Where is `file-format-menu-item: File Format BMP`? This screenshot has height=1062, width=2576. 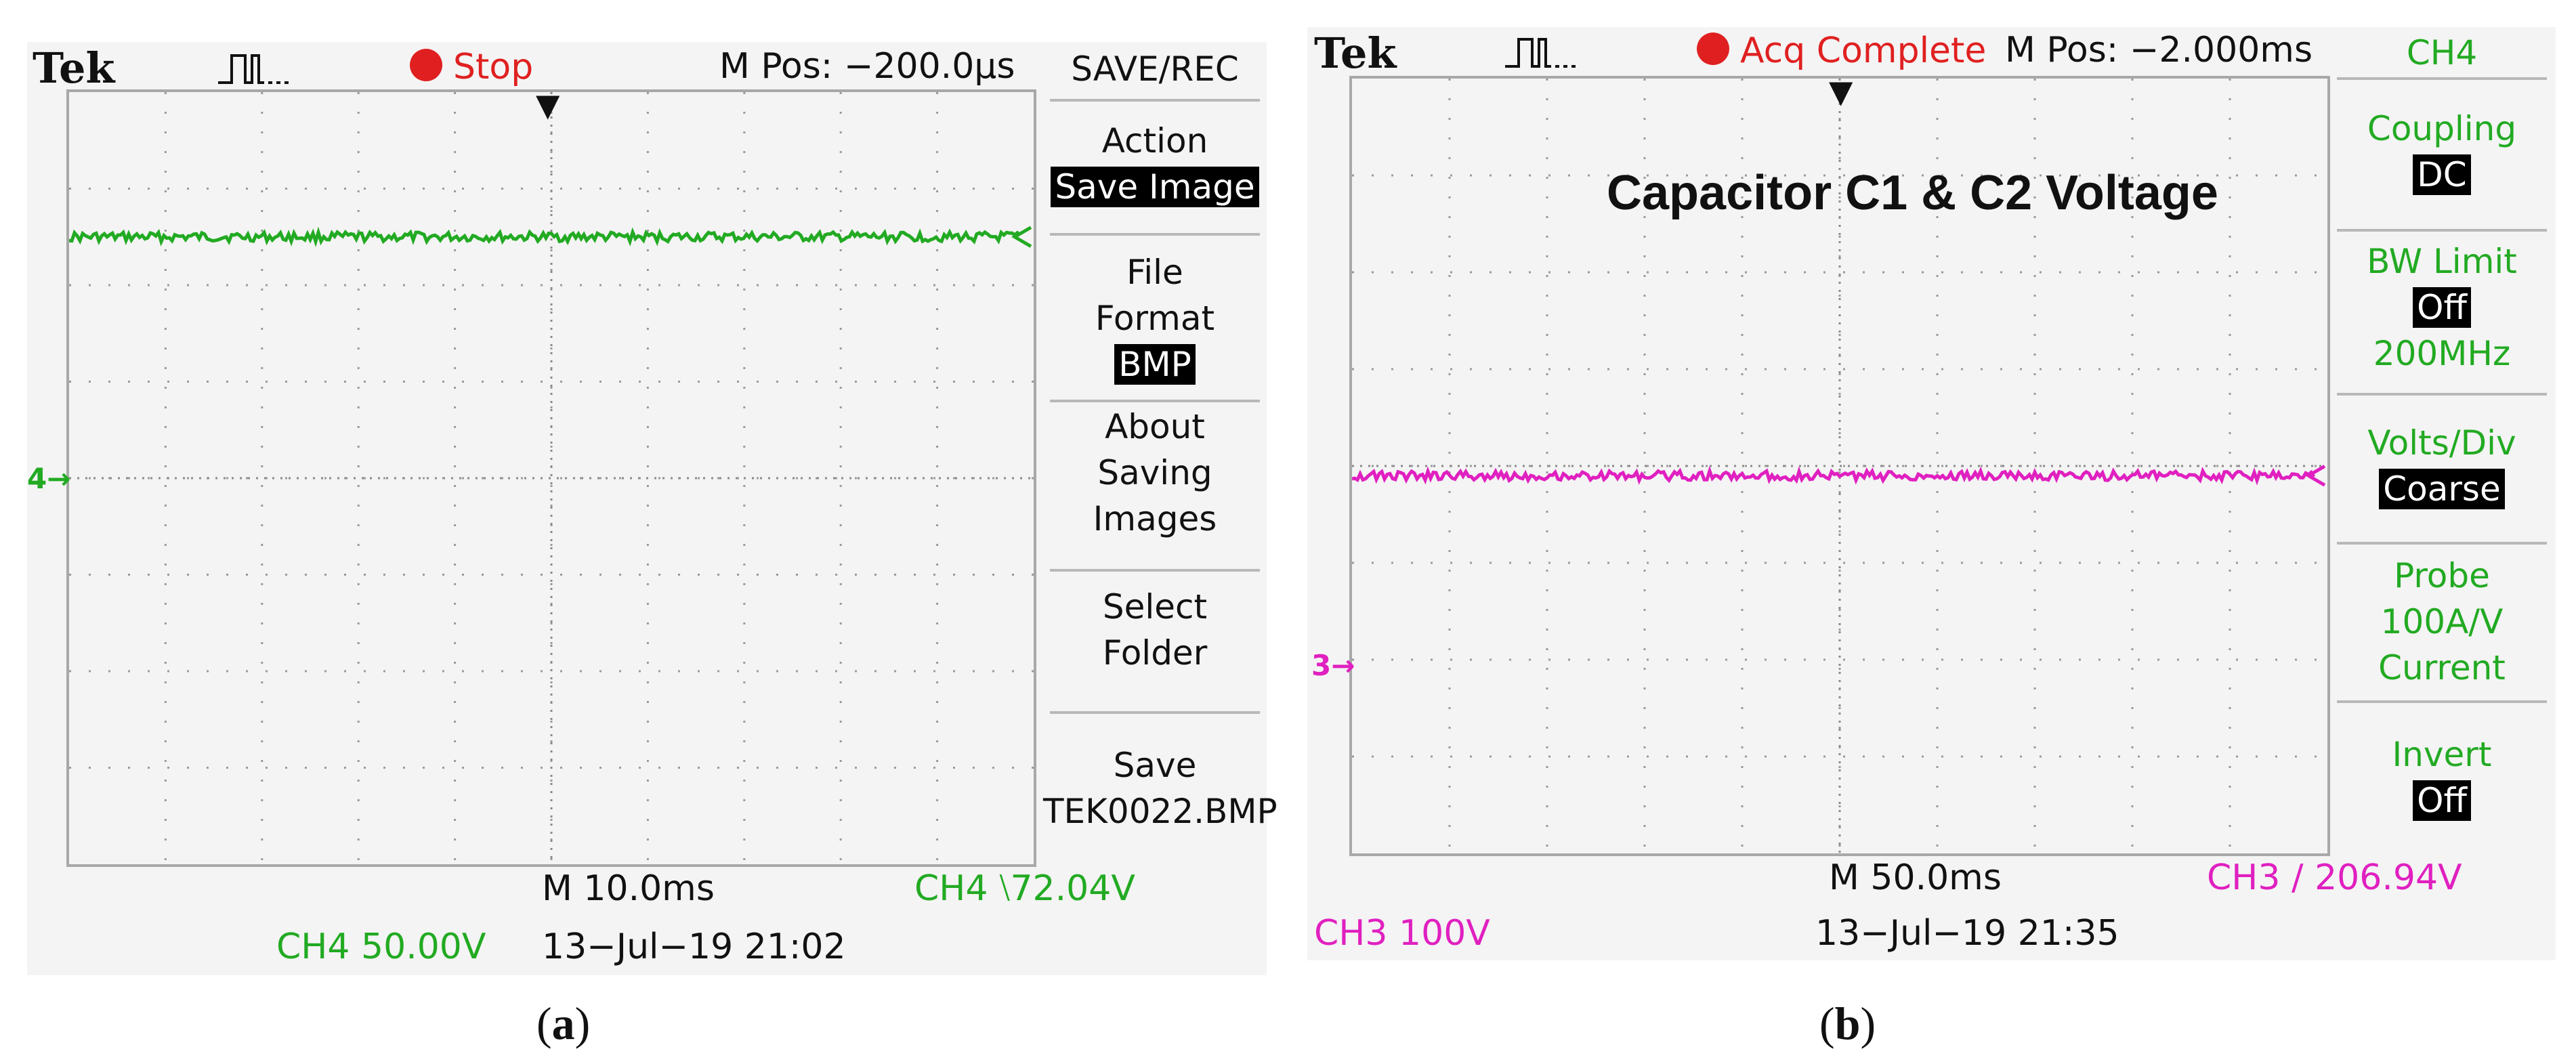 file-format-menu-item: File Format BMP is located at coordinates (1155, 318).